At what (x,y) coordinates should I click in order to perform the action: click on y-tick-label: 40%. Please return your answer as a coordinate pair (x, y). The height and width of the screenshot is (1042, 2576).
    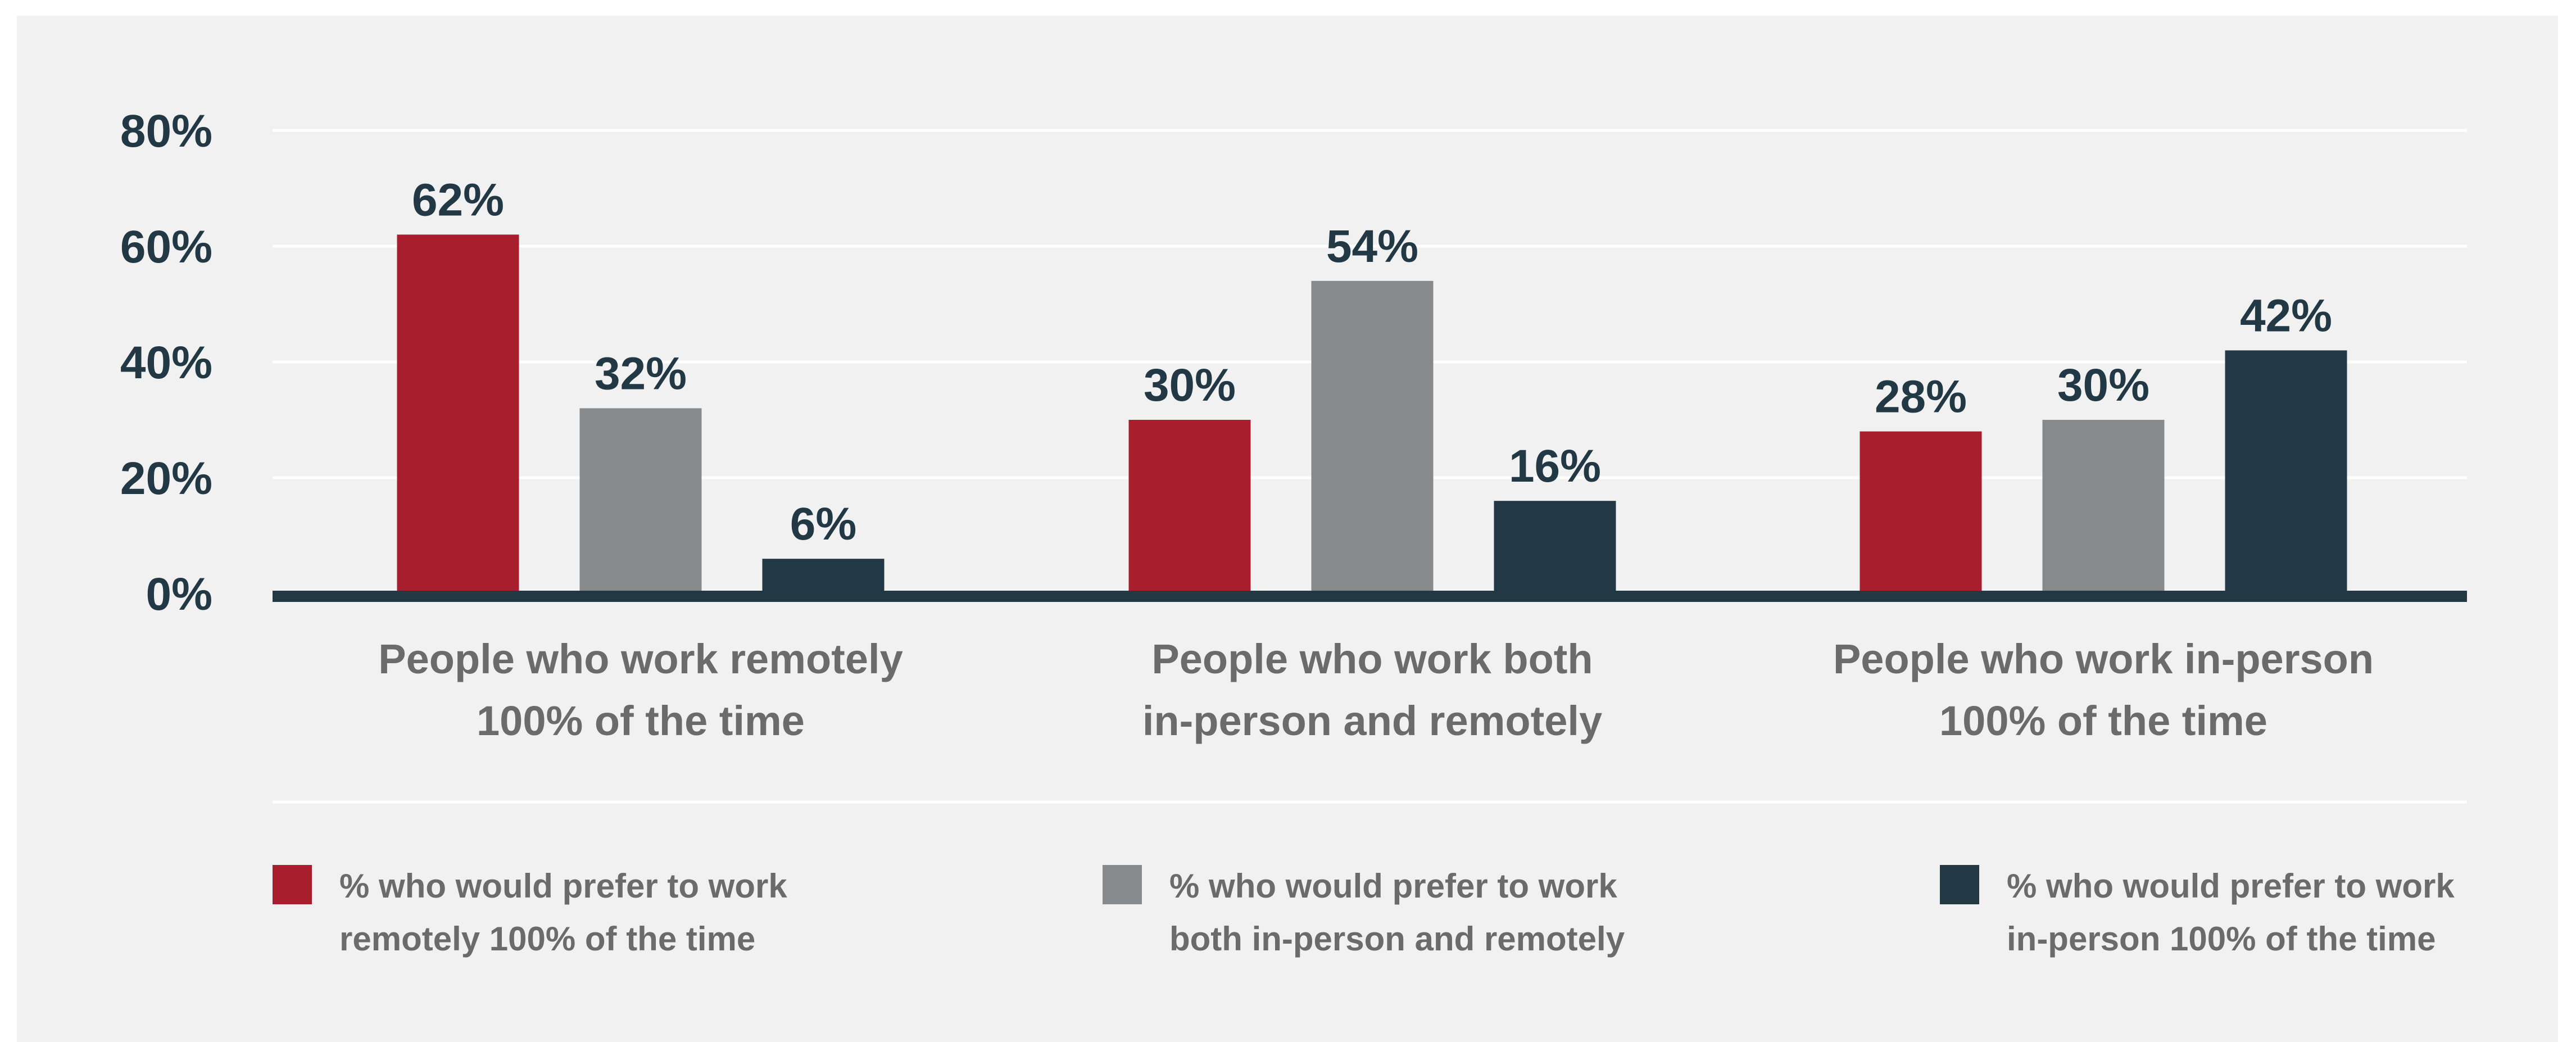
    Looking at the image, I should click on (166, 362).